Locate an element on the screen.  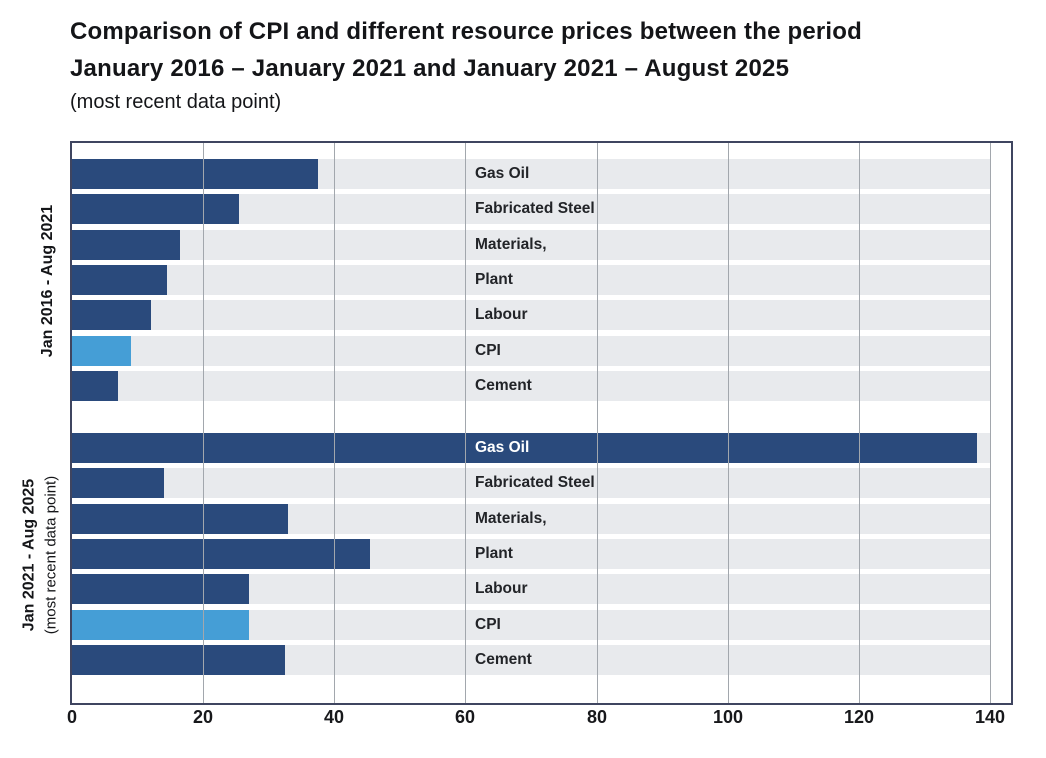
chart-subtitle: (most recent data point) is located at coordinates (176, 102).